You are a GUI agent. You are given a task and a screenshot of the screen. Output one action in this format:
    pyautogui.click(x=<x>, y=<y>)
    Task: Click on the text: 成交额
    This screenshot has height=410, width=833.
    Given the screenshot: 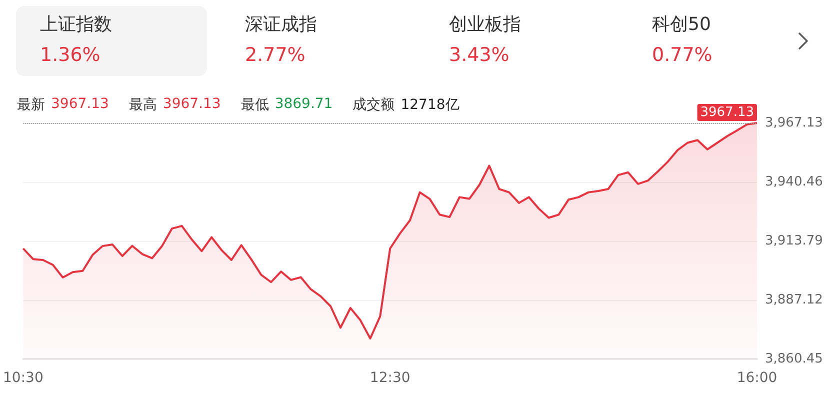 What is the action you would take?
    pyautogui.click(x=373, y=105)
    